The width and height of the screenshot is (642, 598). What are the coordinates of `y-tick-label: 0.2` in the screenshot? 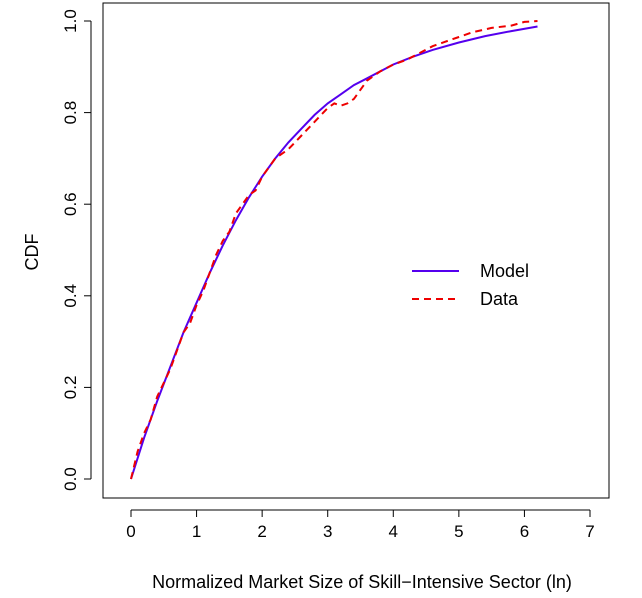 It's located at (70, 388).